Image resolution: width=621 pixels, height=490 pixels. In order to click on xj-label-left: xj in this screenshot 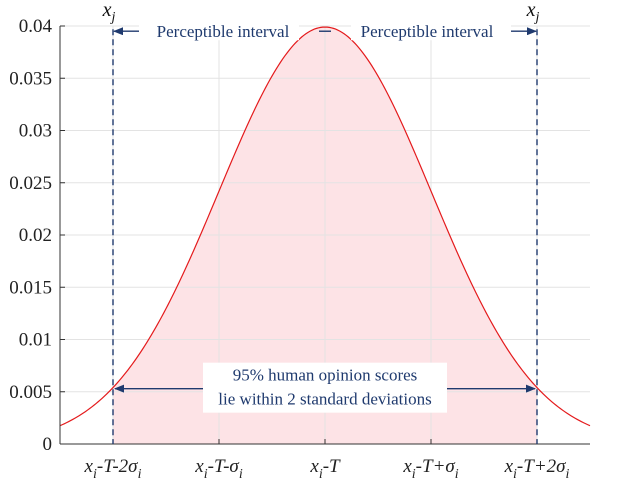, I will do `click(109, 12)`.